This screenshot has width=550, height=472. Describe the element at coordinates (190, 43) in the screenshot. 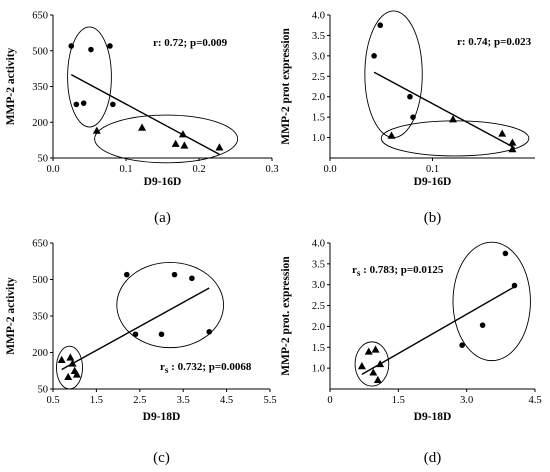

I see `correlation-annotation: r: 0.72; p=0.009` at that location.